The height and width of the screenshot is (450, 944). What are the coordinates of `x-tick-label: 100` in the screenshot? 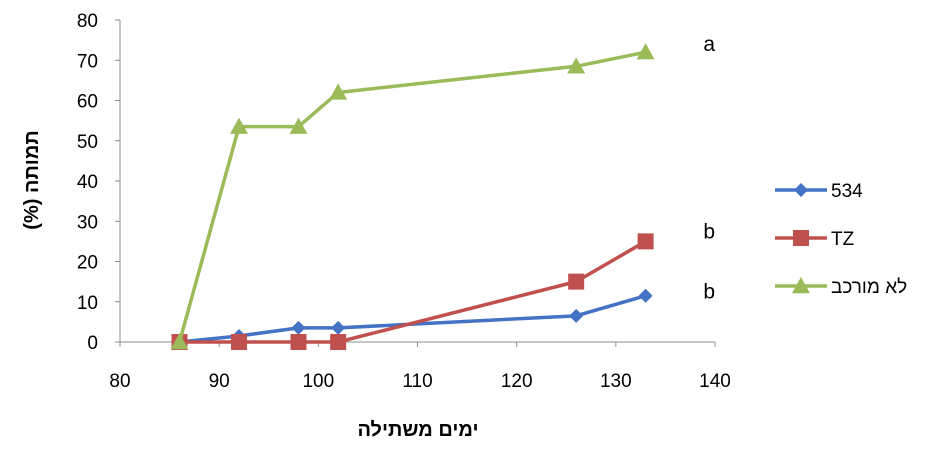 It's located at (318, 381).